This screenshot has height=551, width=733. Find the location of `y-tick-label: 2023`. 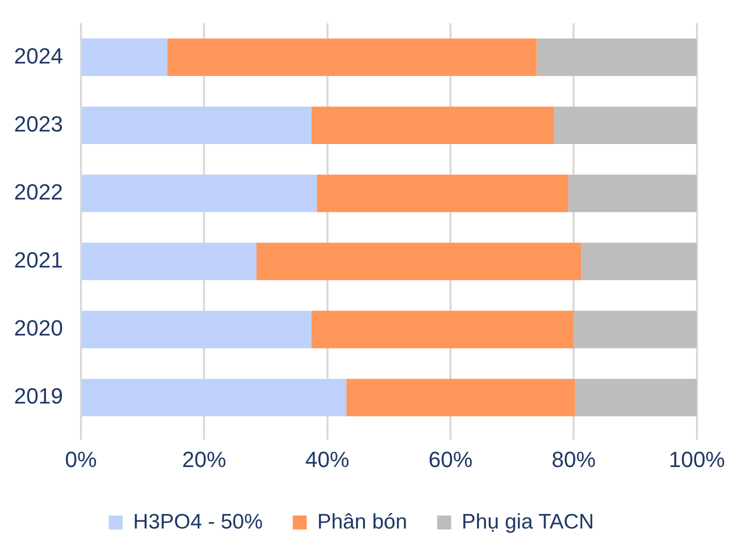

y-tick-label: 2023 is located at coordinates (38, 123).